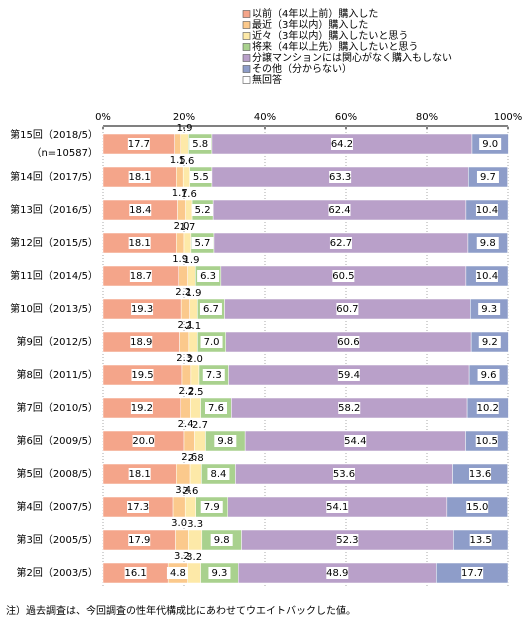 The image size is (530, 624). What do you see at coordinates (57, 539) in the screenshot?
I see `y-tick-label: 第3回（2005/5）` at bounding box center [57, 539].